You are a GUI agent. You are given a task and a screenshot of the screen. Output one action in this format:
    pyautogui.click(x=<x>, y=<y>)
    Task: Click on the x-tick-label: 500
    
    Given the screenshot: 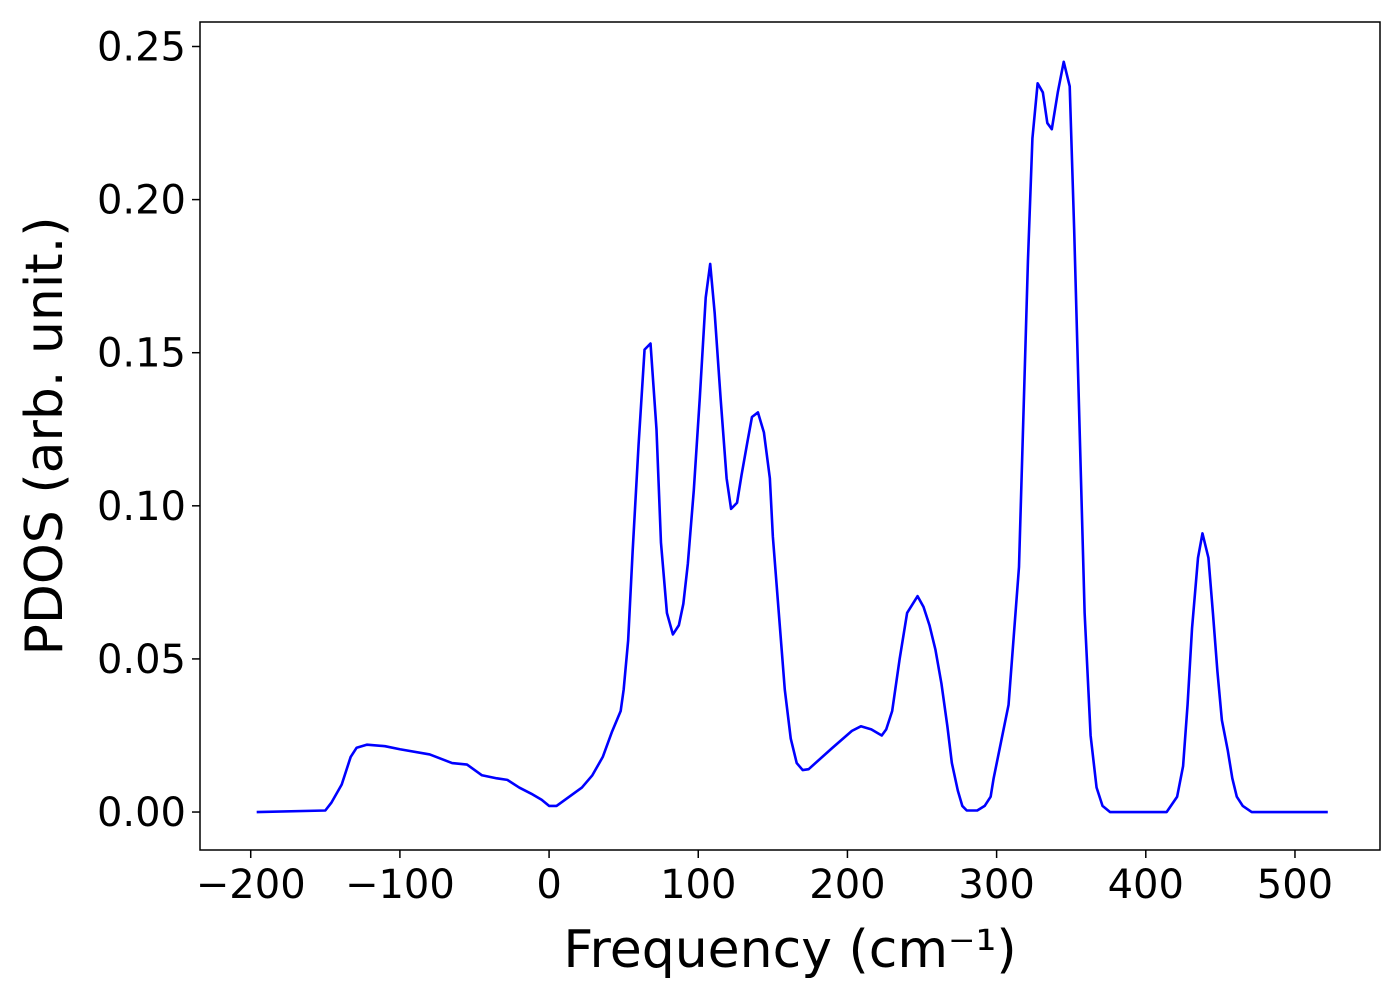 What is the action you would take?
    pyautogui.click(x=1295, y=885)
    